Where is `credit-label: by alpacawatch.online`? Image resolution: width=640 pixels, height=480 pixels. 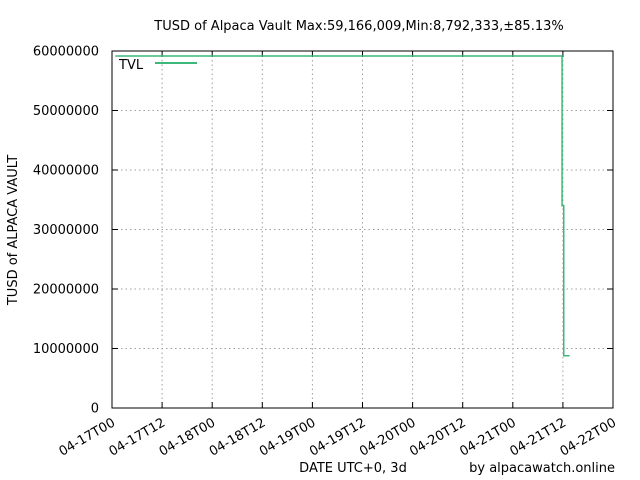
credit-label: by alpacawatch.online is located at coordinates (542, 468).